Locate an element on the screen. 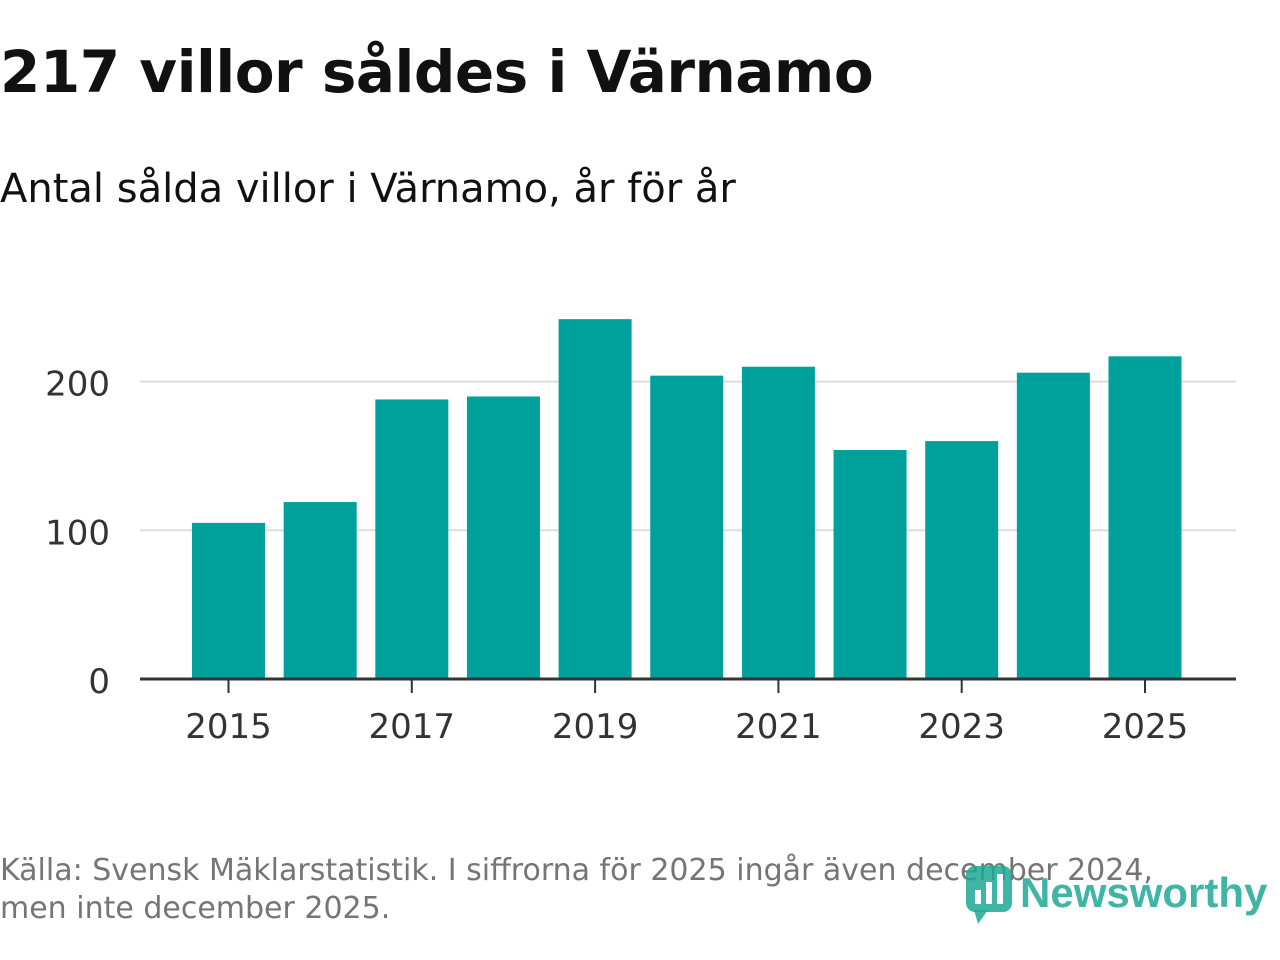 The height and width of the screenshot is (960, 1280). y-tick-label: 0 is located at coordinates (99, 682).